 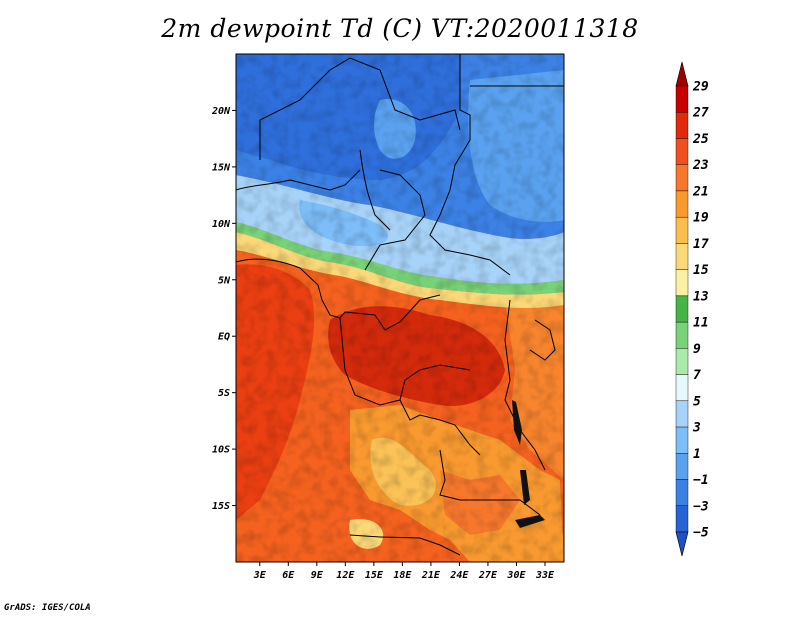 What do you see at coordinates (701, 480) in the screenshot?
I see `colorbar-label: −1` at bounding box center [701, 480].